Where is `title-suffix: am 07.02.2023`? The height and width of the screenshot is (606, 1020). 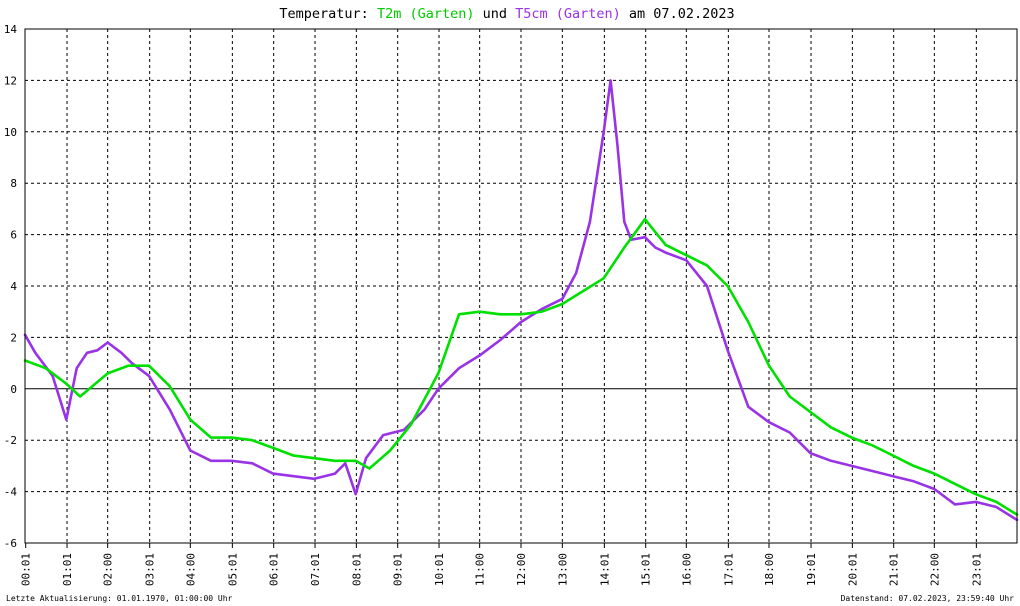
title-suffix: am 07.02.2023 is located at coordinates (678, 14).